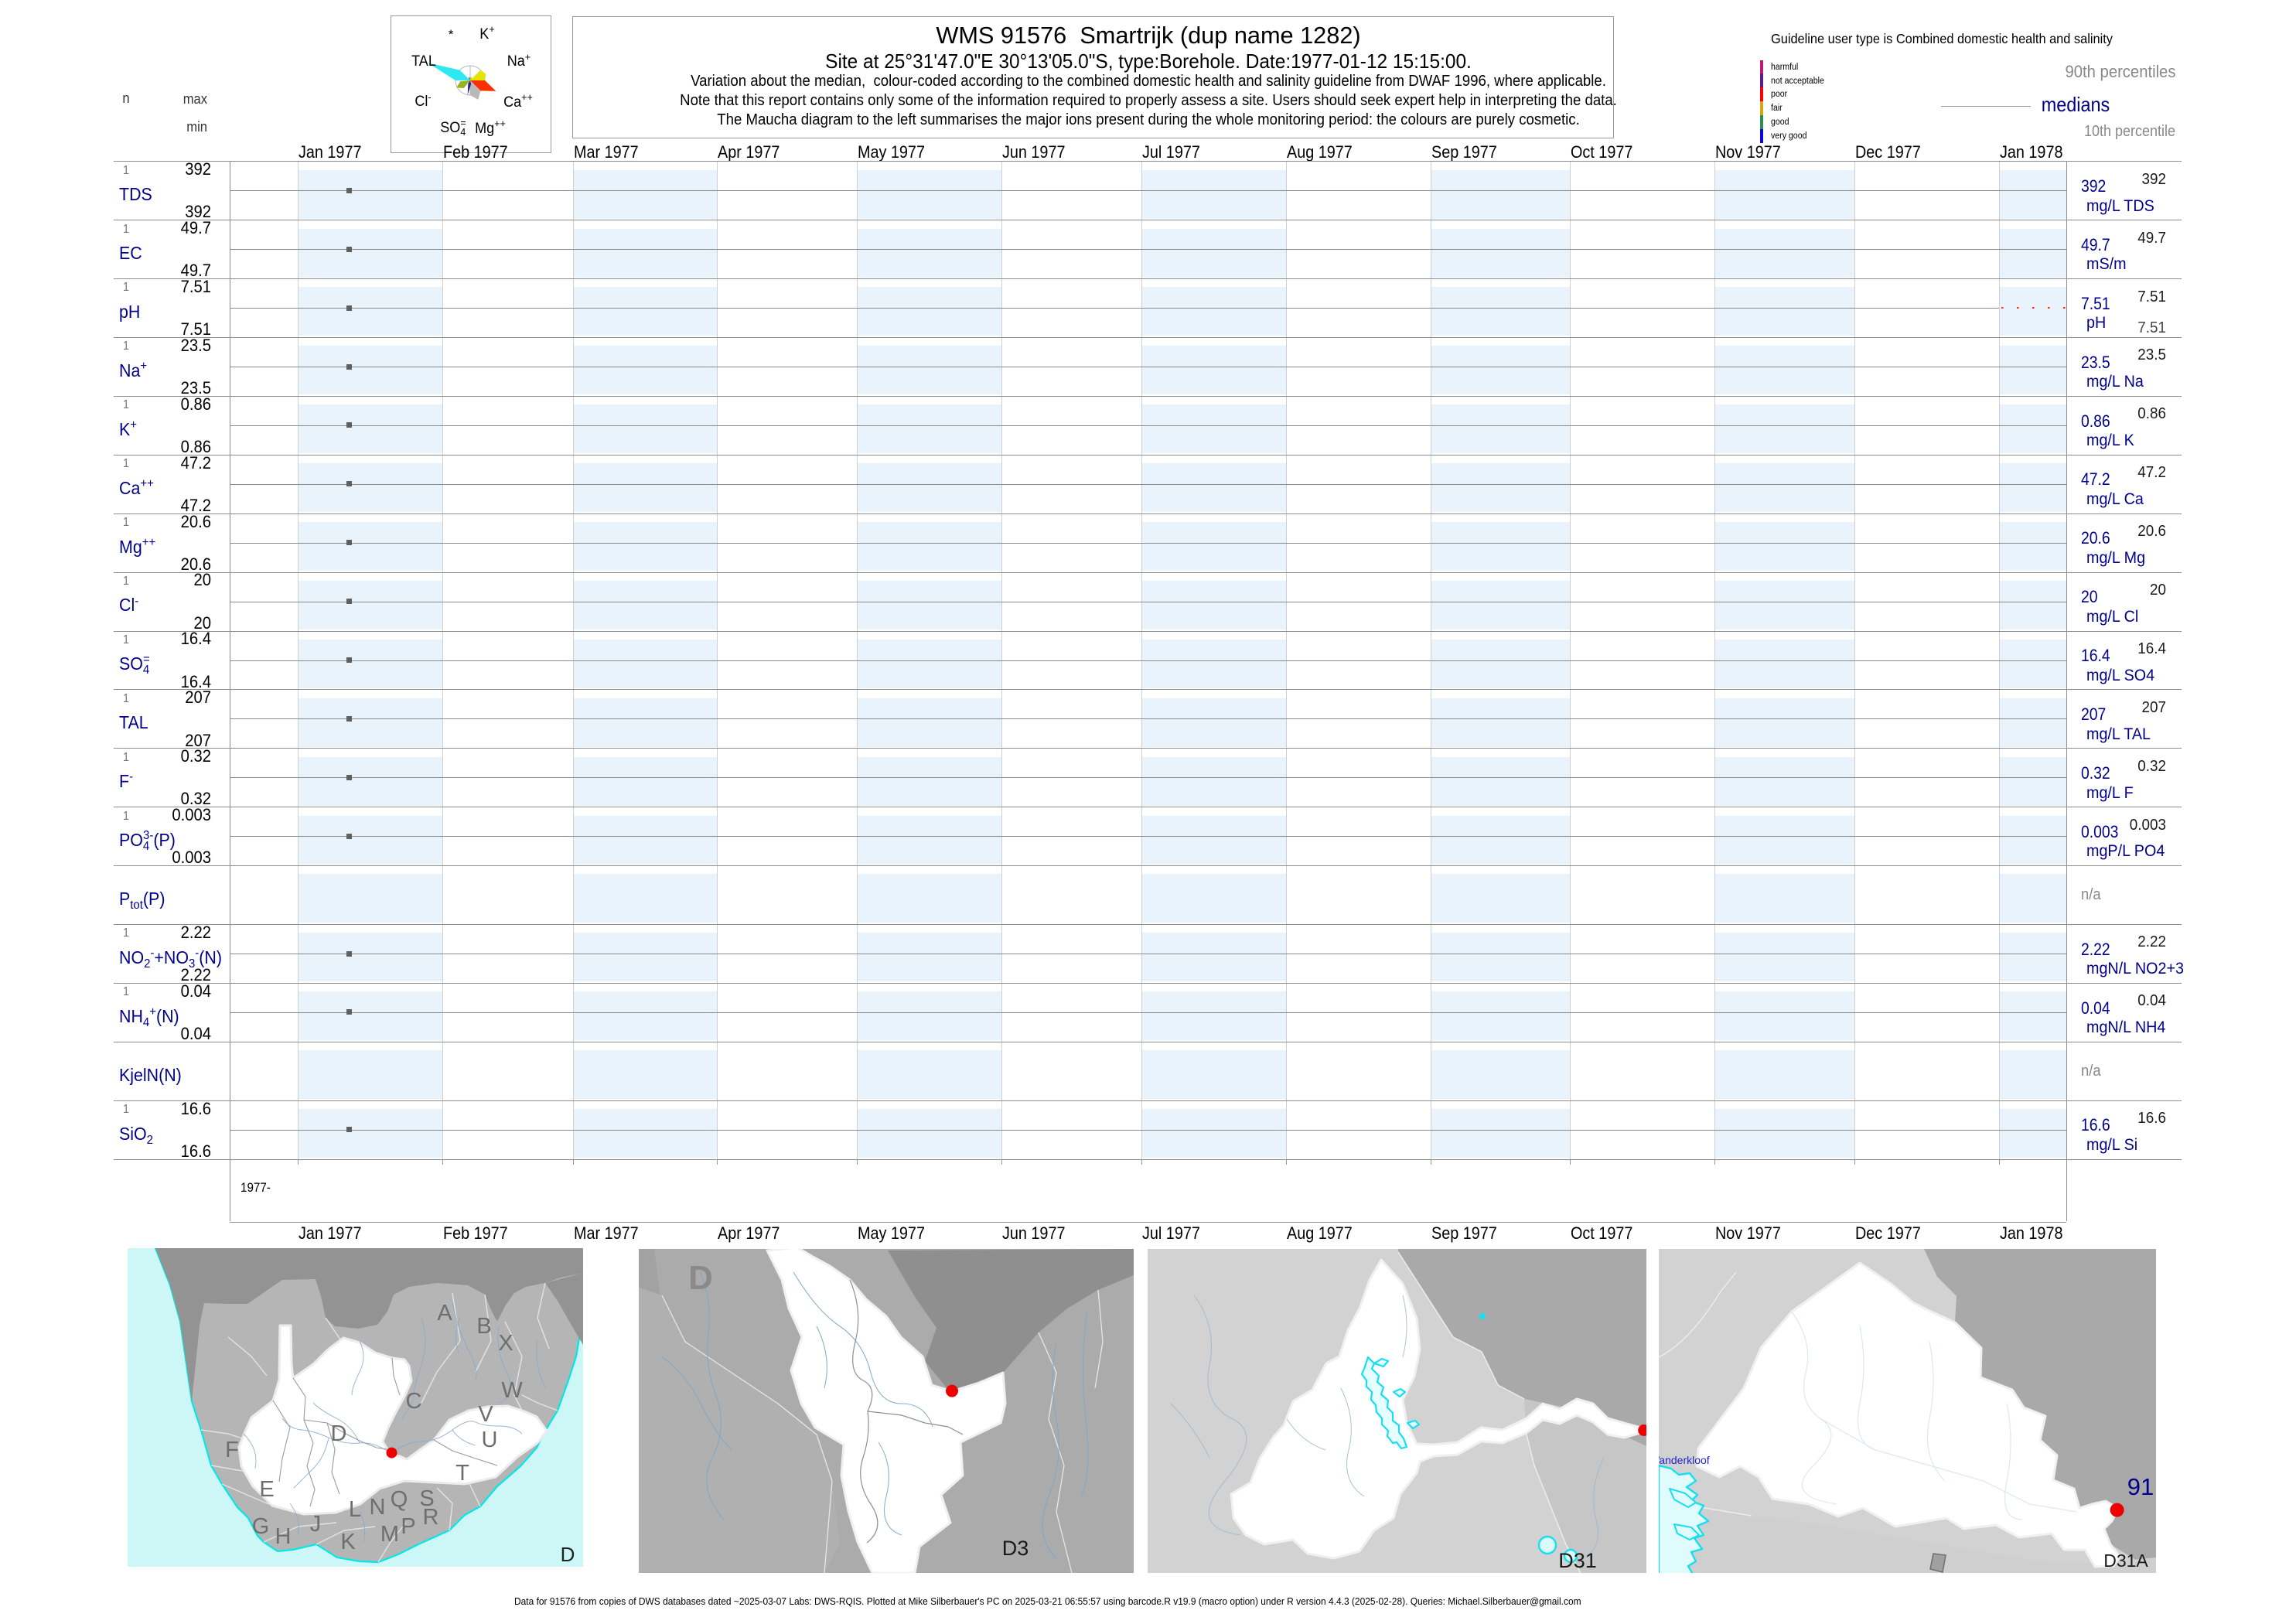 The image size is (2296, 1624). What do you see at coordinates (408, 1526) in the screenshot?
I see `svg-text: P` at bounding box center [408, 1526].